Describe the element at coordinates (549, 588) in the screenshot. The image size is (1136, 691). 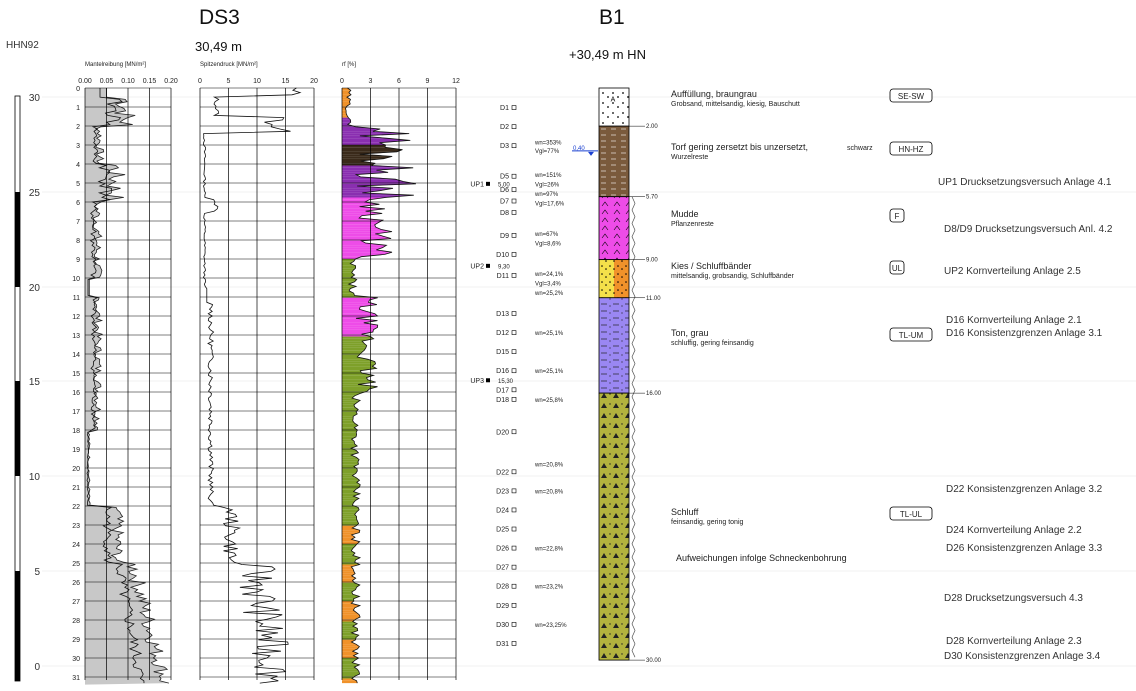
I see `moisture-value: wn=23,2%` at that location.